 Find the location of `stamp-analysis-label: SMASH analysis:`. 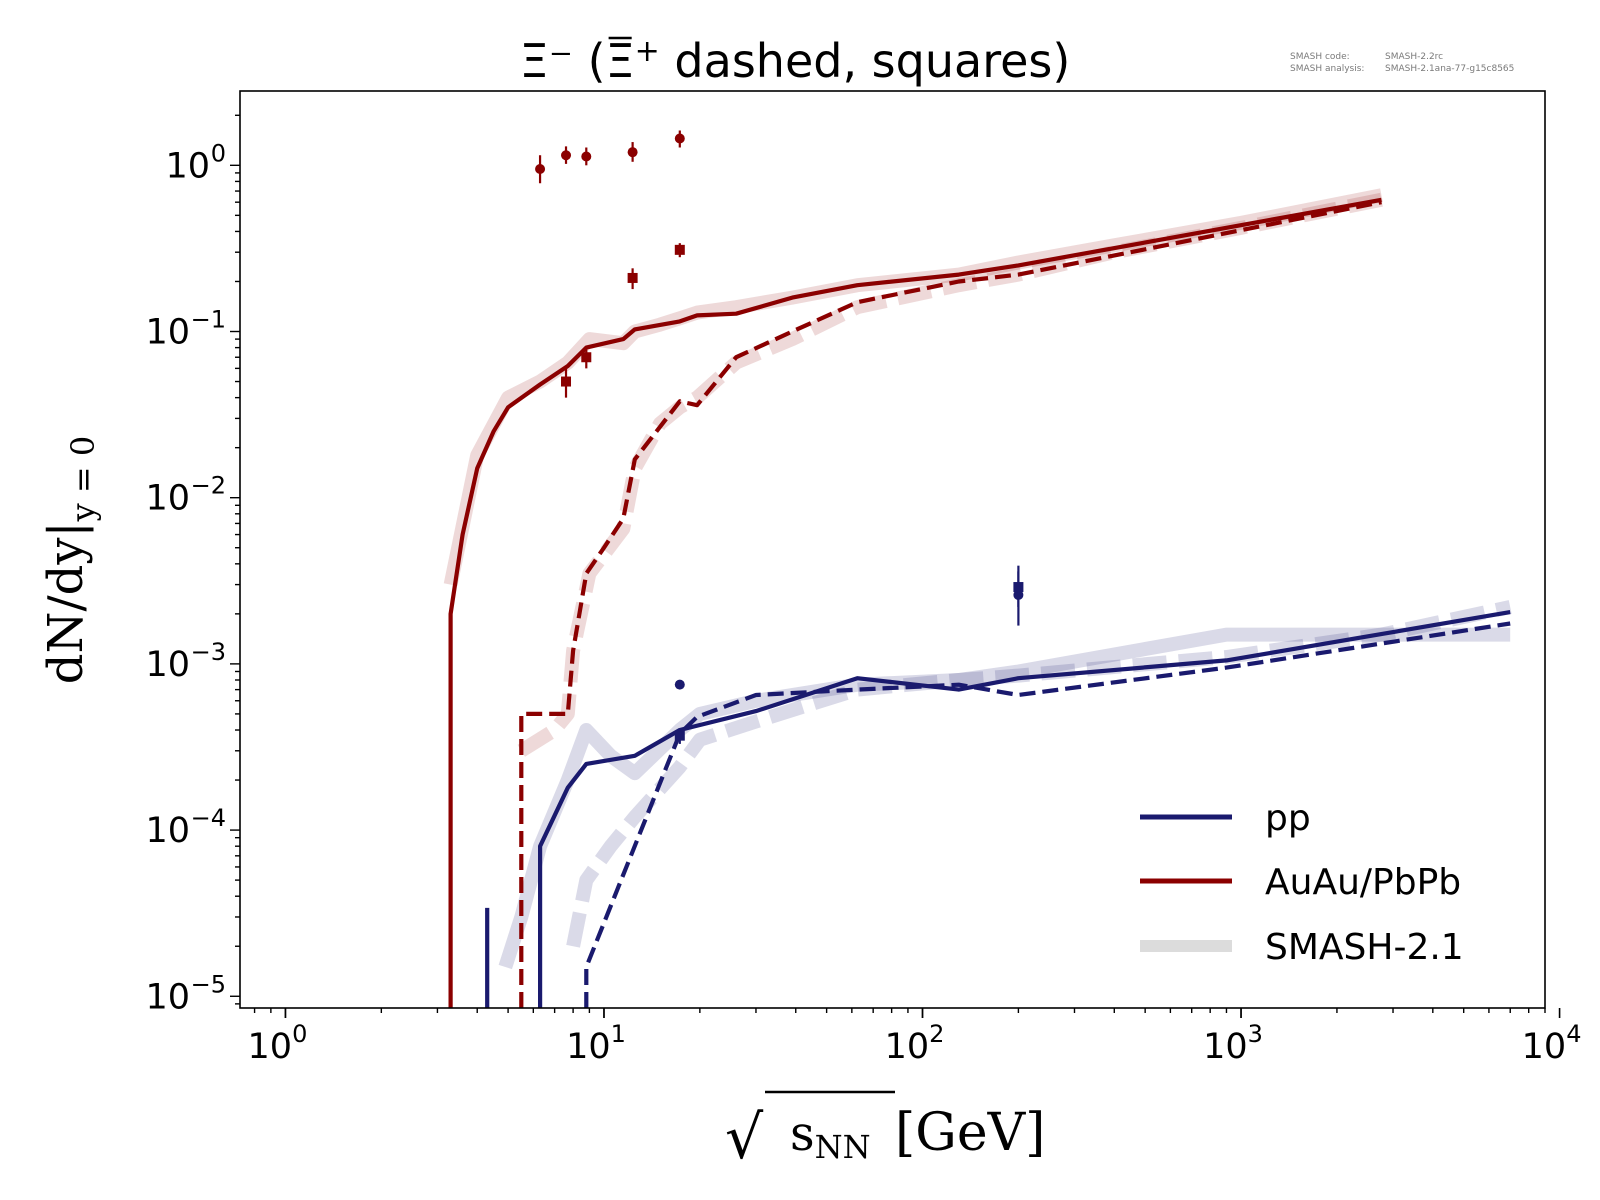

stamp-analysis-label: SMASH analysis: is located at coordinates (1327, 69).